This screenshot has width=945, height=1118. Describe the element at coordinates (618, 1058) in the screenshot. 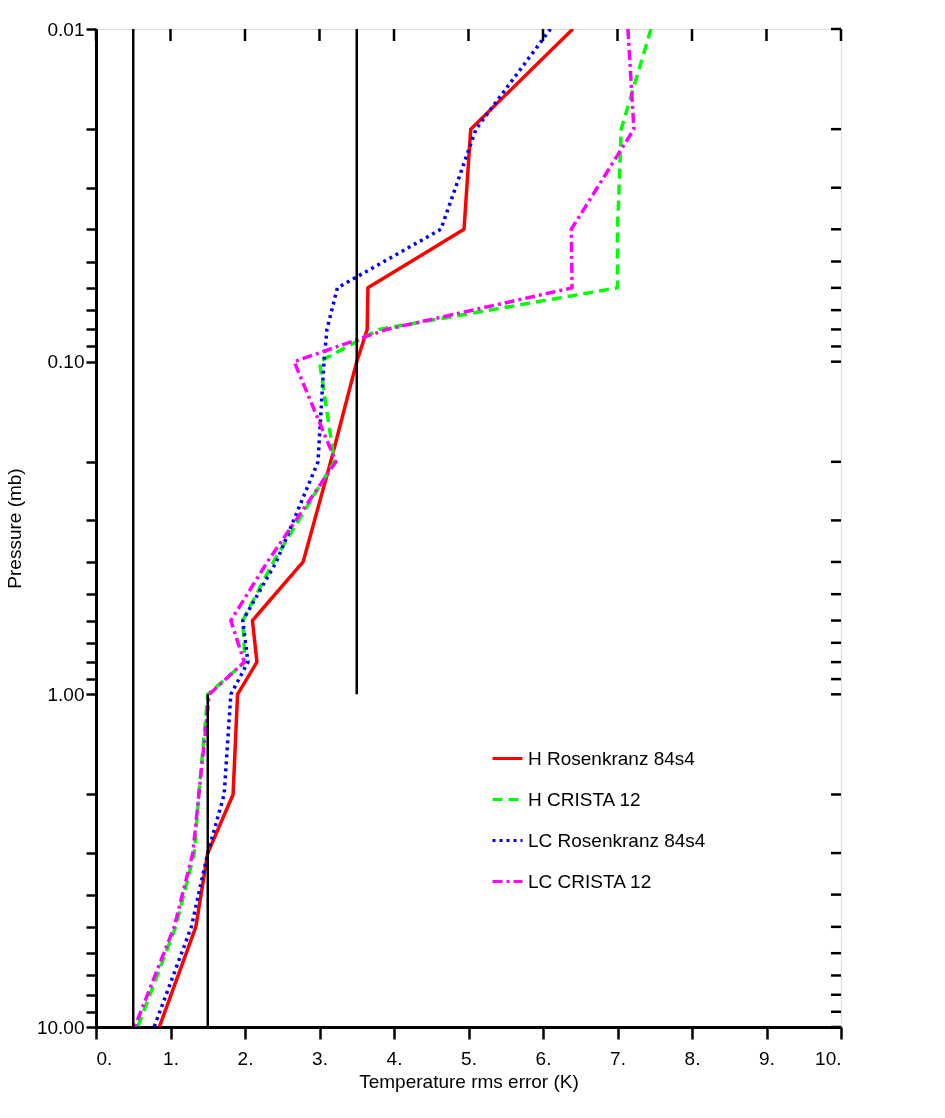

I see `x-tick-label: 7.` at that location.